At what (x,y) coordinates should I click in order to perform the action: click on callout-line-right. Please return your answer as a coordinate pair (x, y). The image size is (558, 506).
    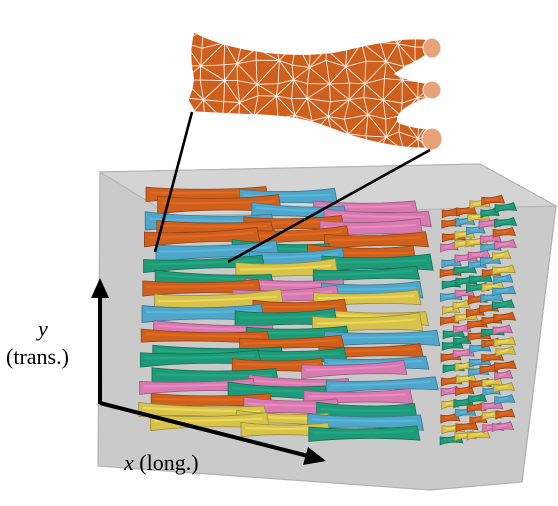
    Looking at the image, I should click on (329, 206).